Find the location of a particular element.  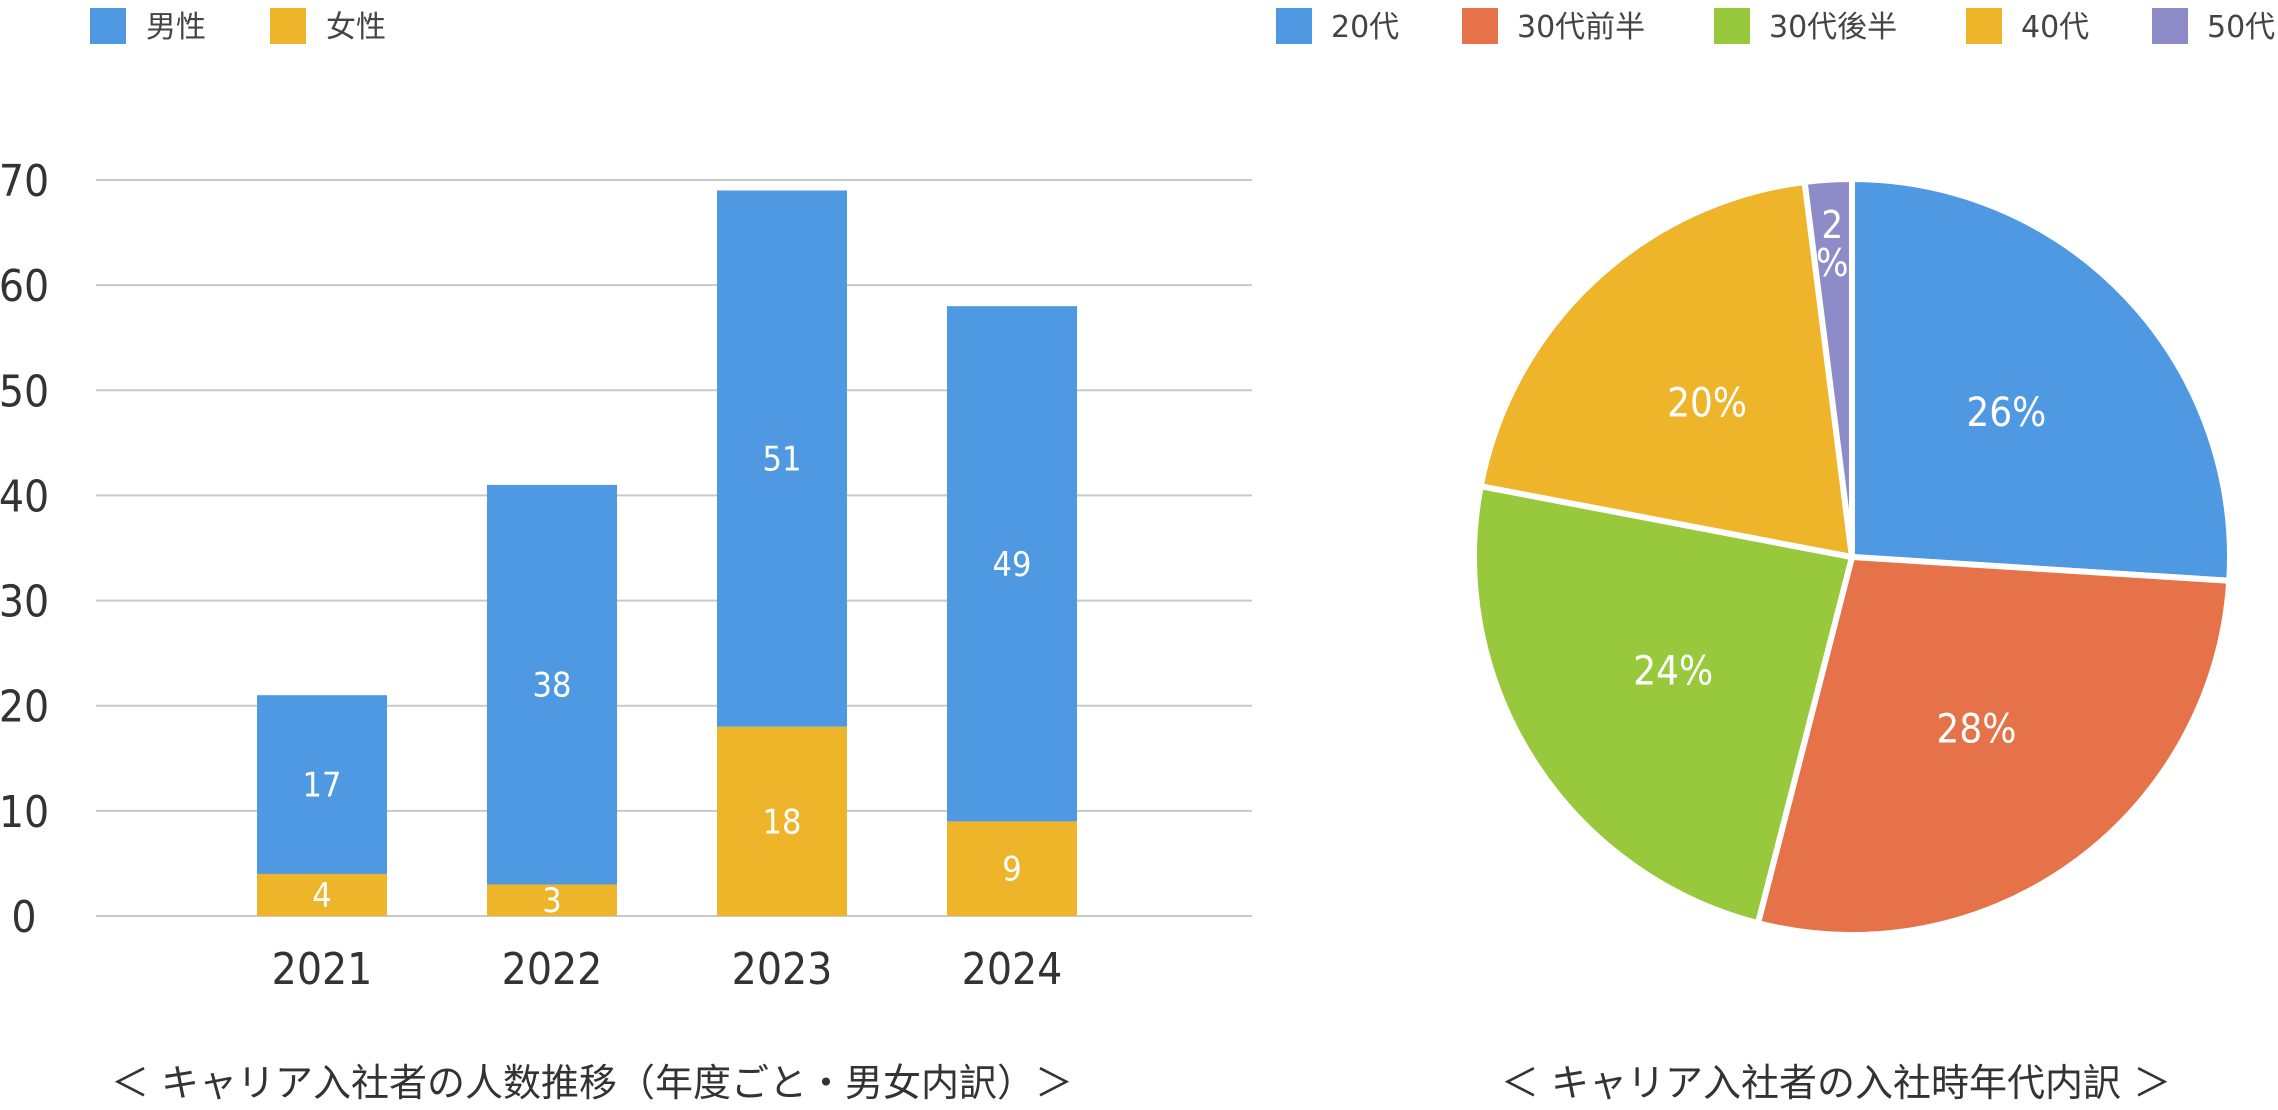

y-tick-label: 50 is located at coordinates (24, 391).